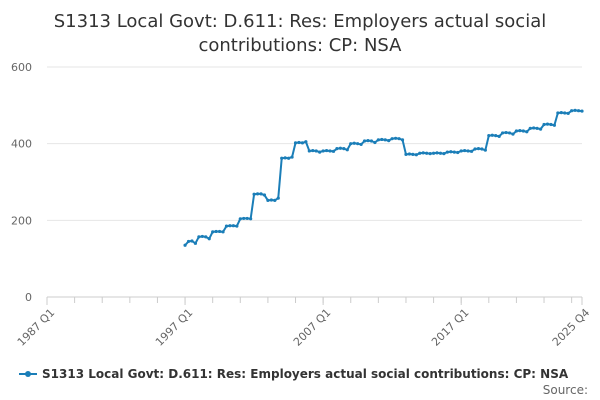 Image resolution: width=600 pixels, height=400 pixels. I want to click on x-tick-label: 2017 Q1, so click(450, 327).